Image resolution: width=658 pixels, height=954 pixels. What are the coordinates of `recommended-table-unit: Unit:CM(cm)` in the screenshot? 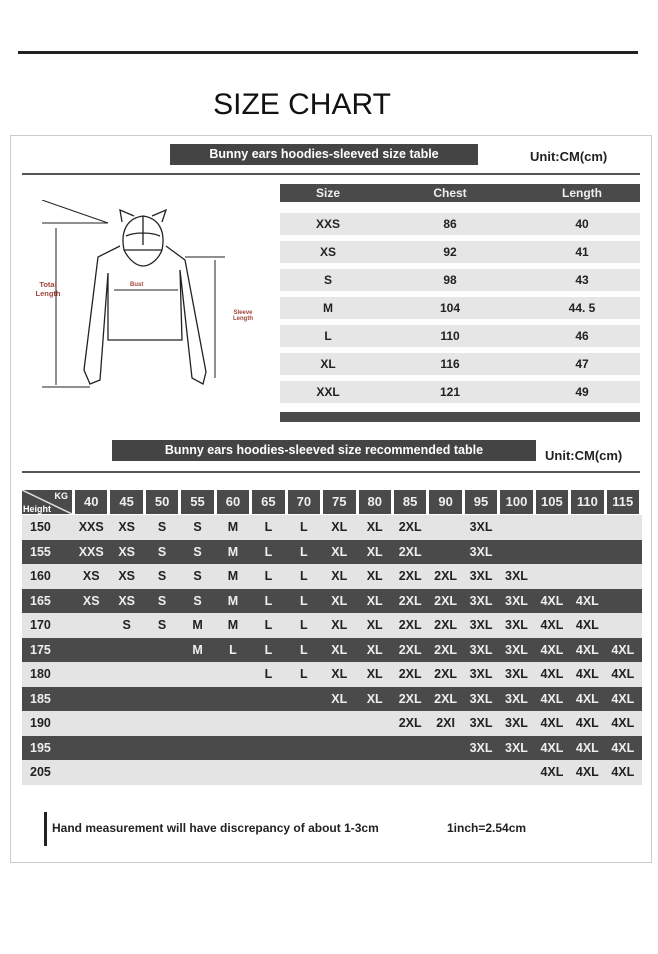 It's located at (584, 455).